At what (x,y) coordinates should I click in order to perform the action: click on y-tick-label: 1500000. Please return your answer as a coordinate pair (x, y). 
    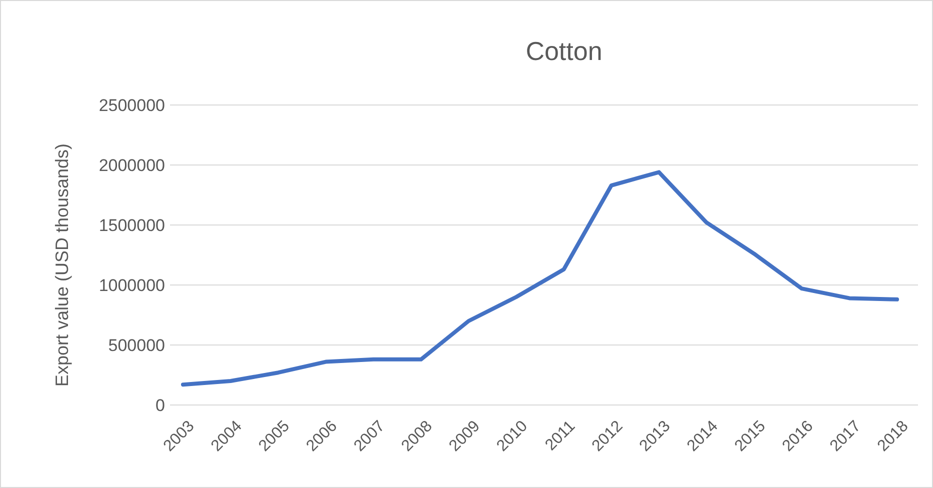
    Looking at the image, I should click on (131, 225).